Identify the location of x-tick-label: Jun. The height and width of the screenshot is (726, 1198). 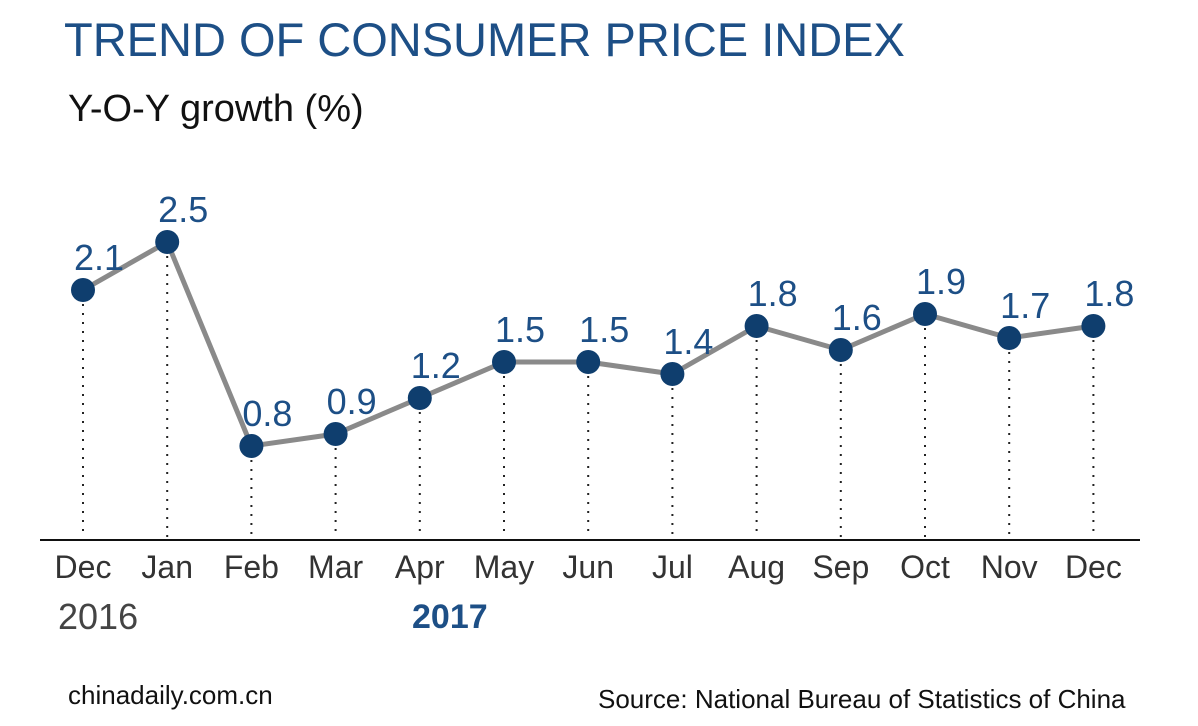
(588, 567).